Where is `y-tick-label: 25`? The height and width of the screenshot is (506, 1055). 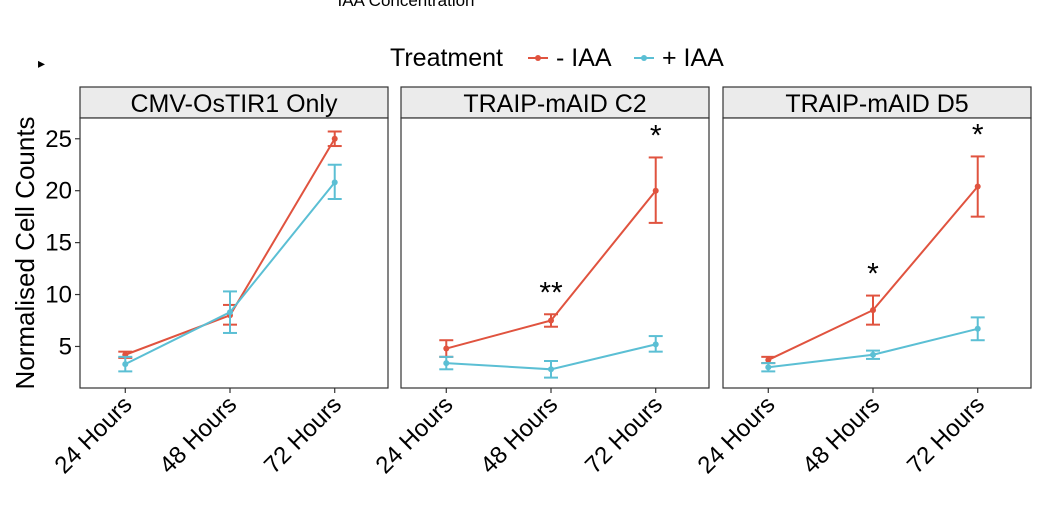 y-tick-label: 25 is located at coordinates (58, 139).